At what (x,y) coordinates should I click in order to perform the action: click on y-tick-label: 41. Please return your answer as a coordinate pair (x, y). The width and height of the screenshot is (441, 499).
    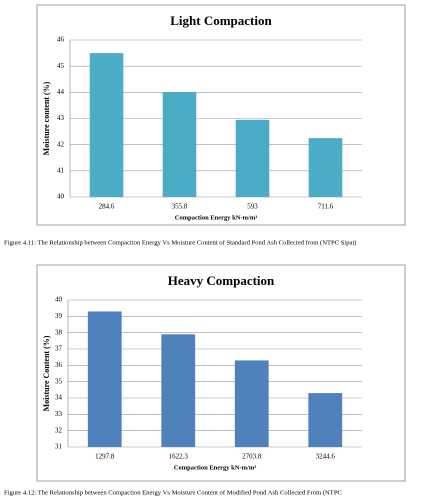
    Looking at the image, I should click on (61, 170).